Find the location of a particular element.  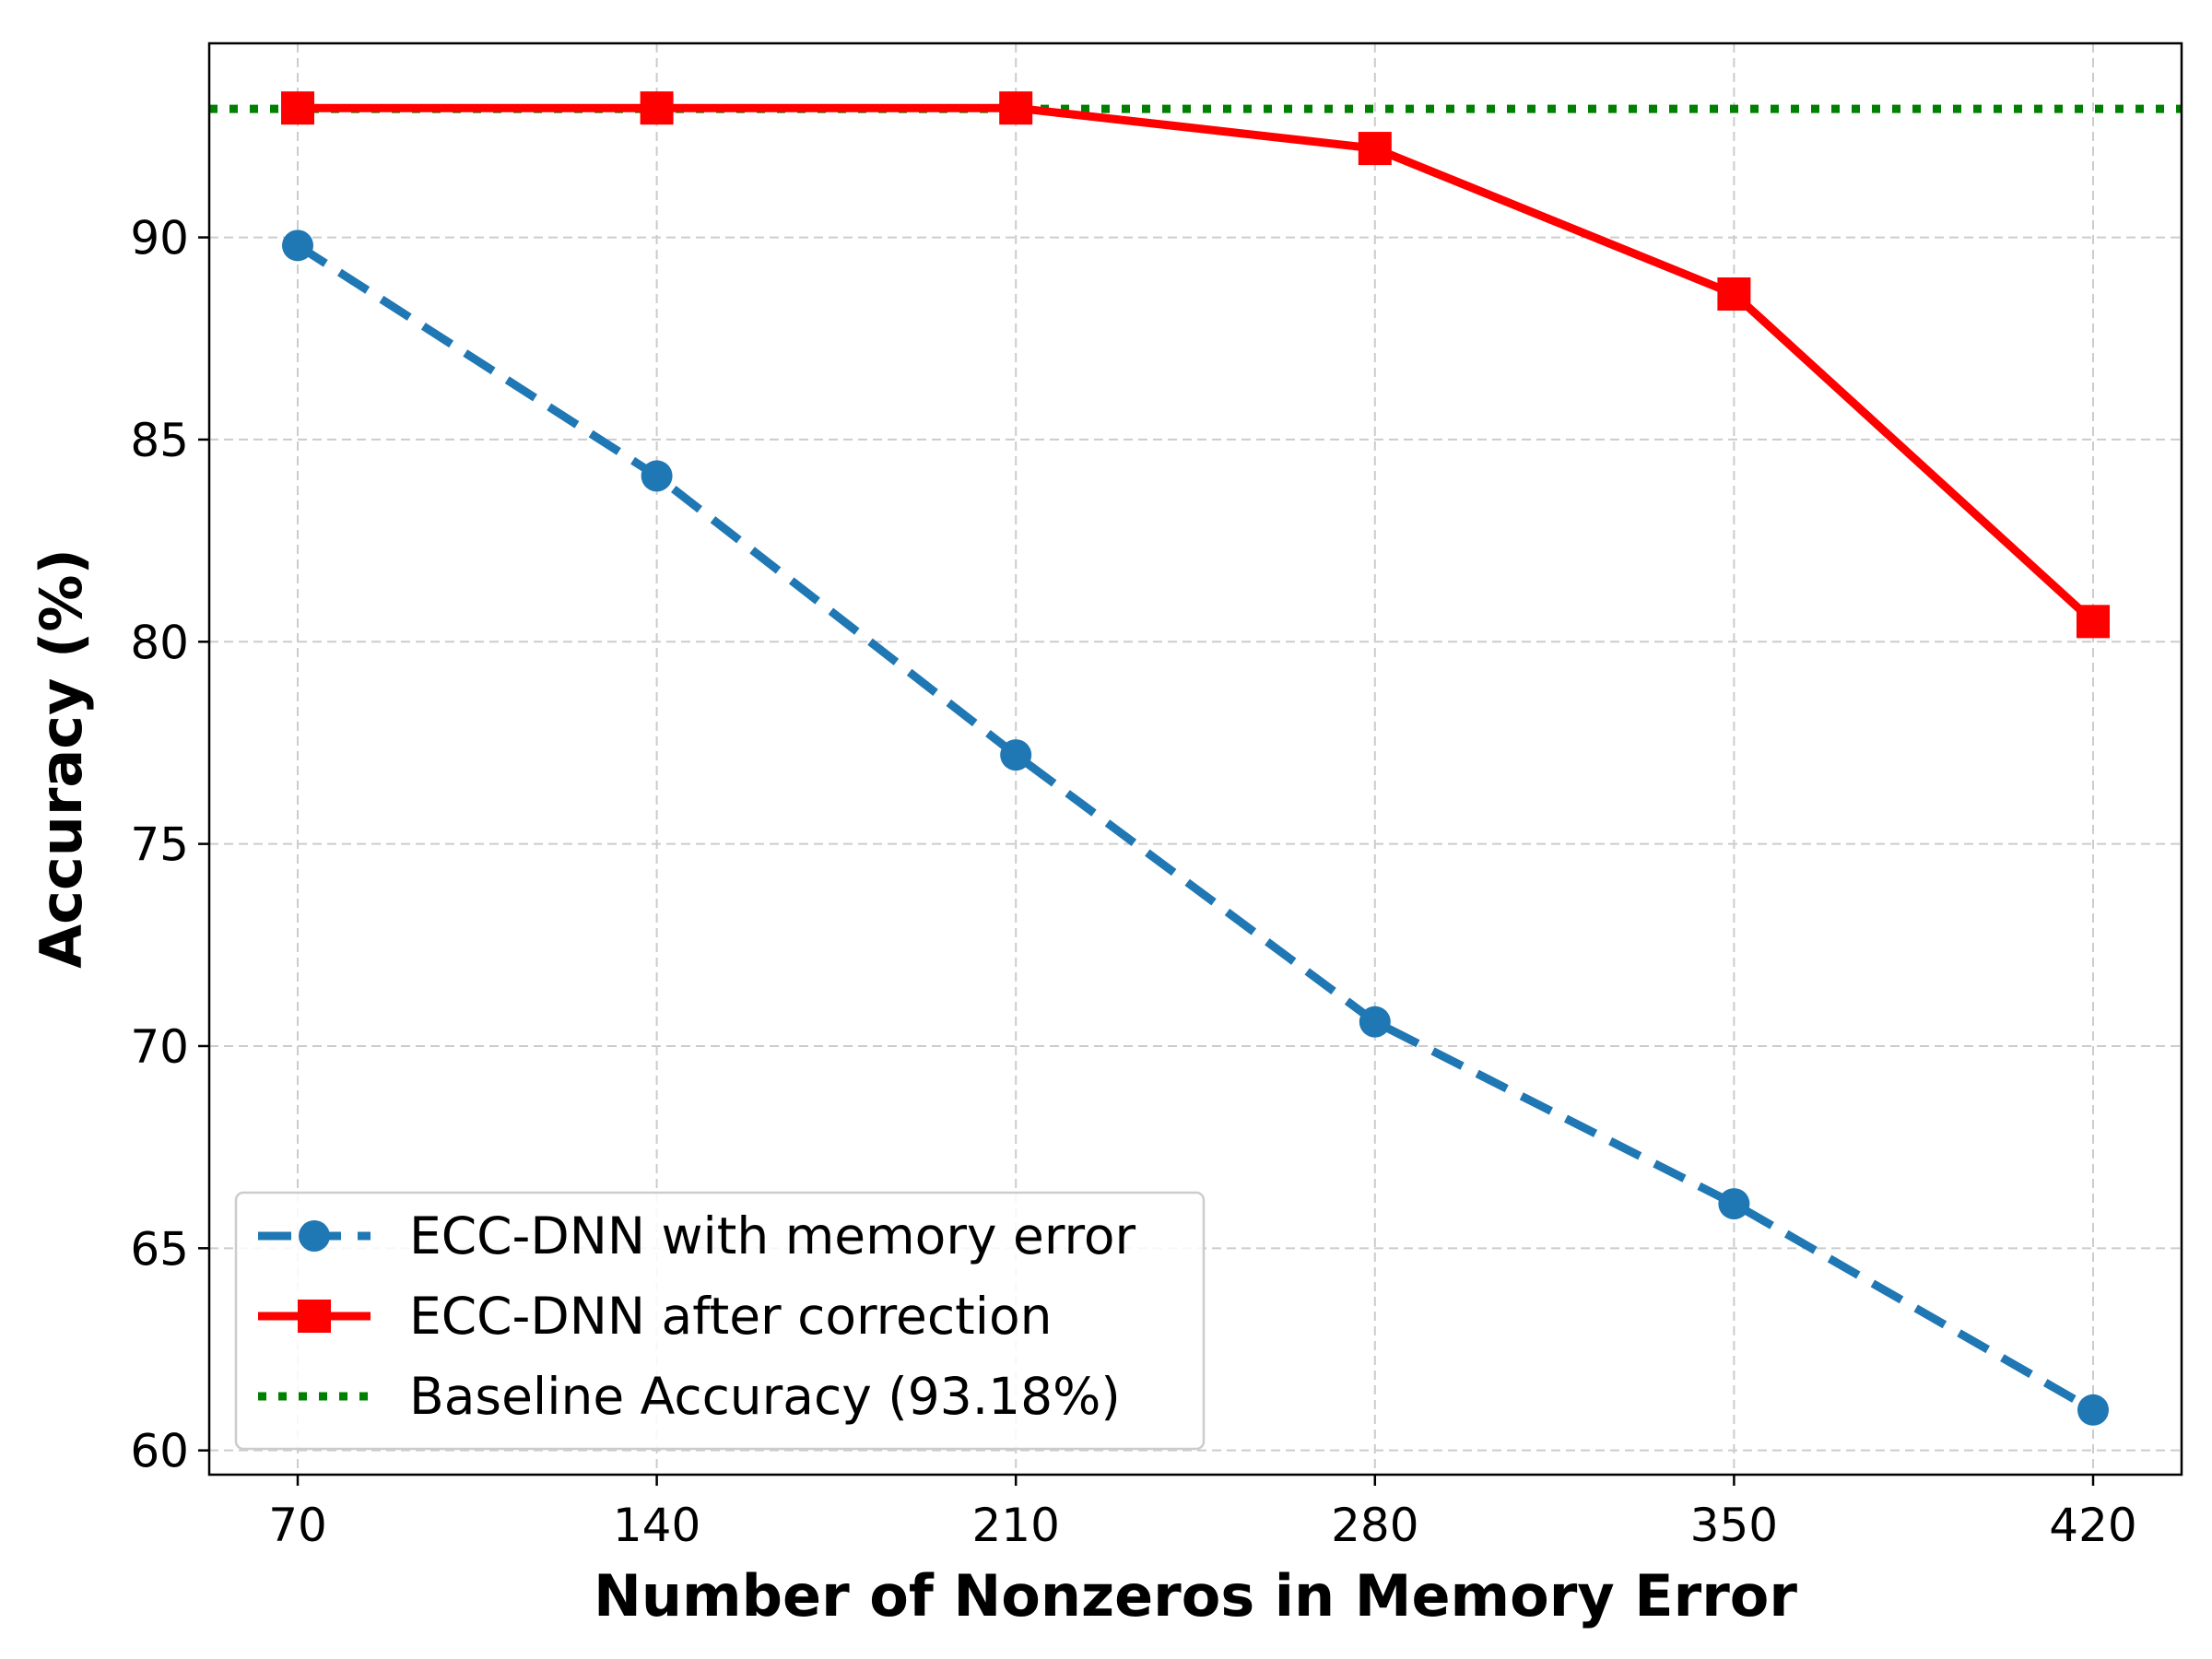

x-tick-label: 280 is located at coordinates (1374, 1525).